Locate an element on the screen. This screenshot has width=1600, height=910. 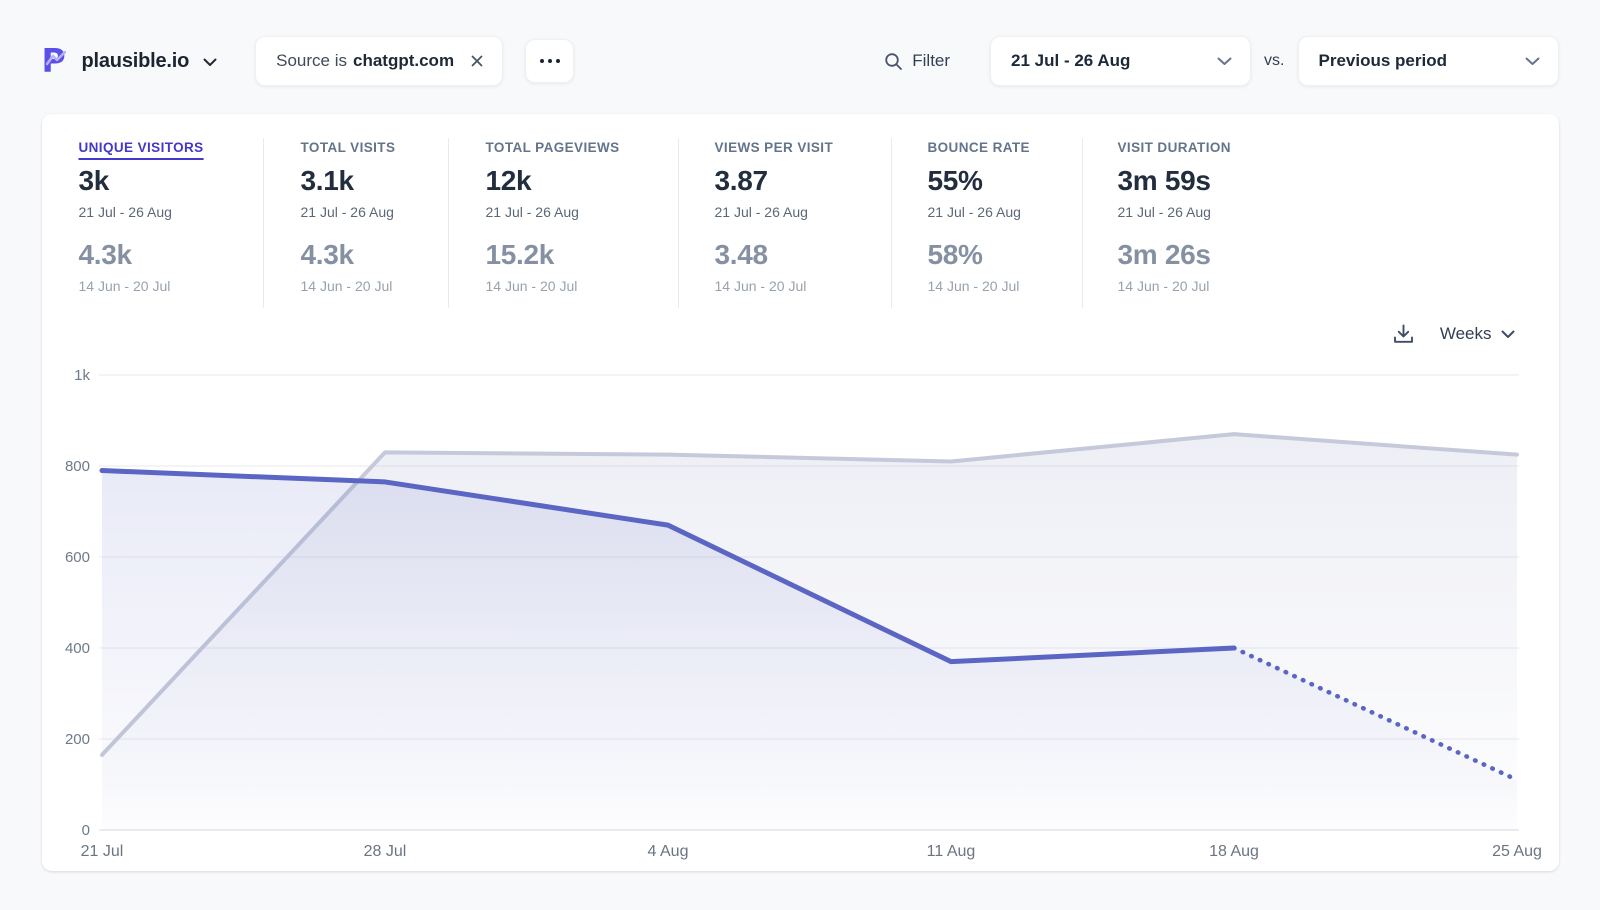
metric-value-previous: 58% is located at coordinates (955, 254).